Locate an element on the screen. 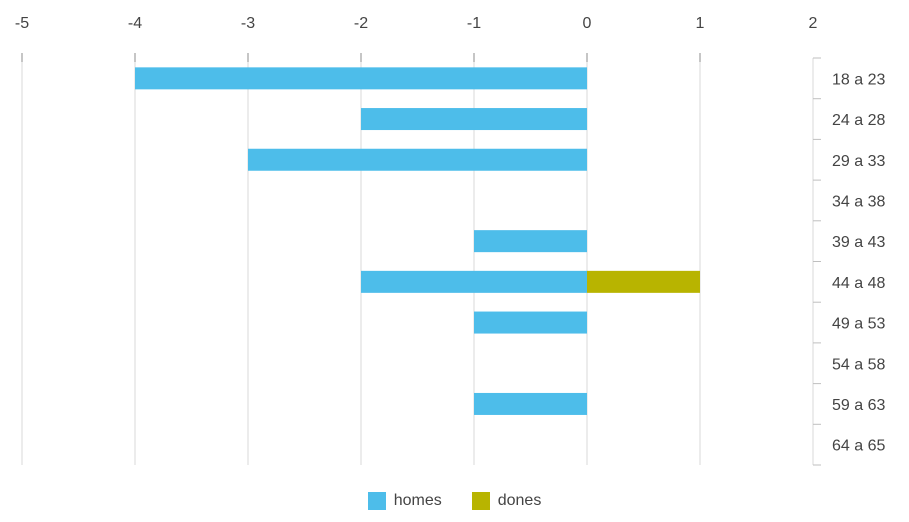 The image size is (909, 522). x-tick-label: 2 is located at coordinates (813, 23).